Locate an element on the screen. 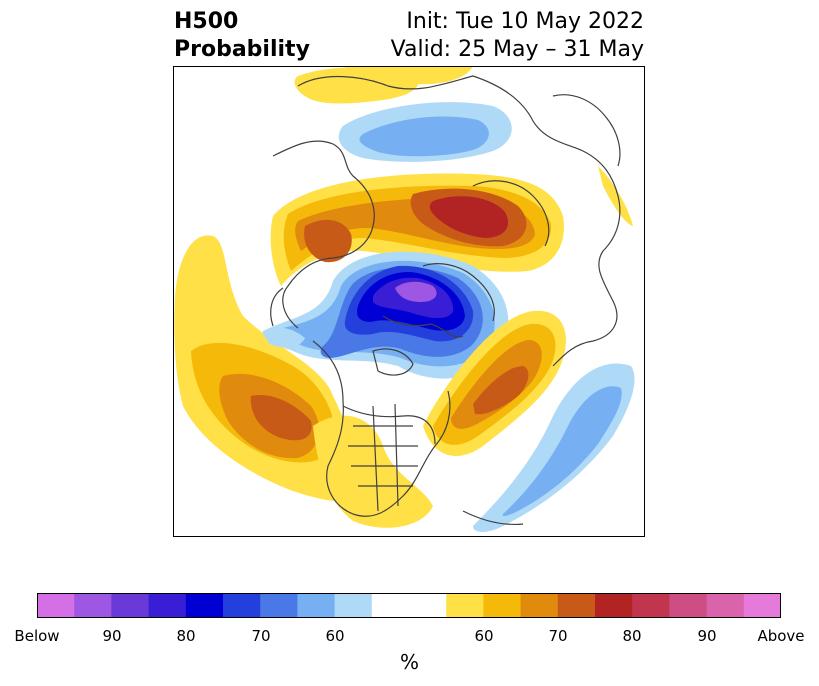 This screenshot has width=819, height=686. atlantic-anomaly-core is located at coordinates (501, 390).